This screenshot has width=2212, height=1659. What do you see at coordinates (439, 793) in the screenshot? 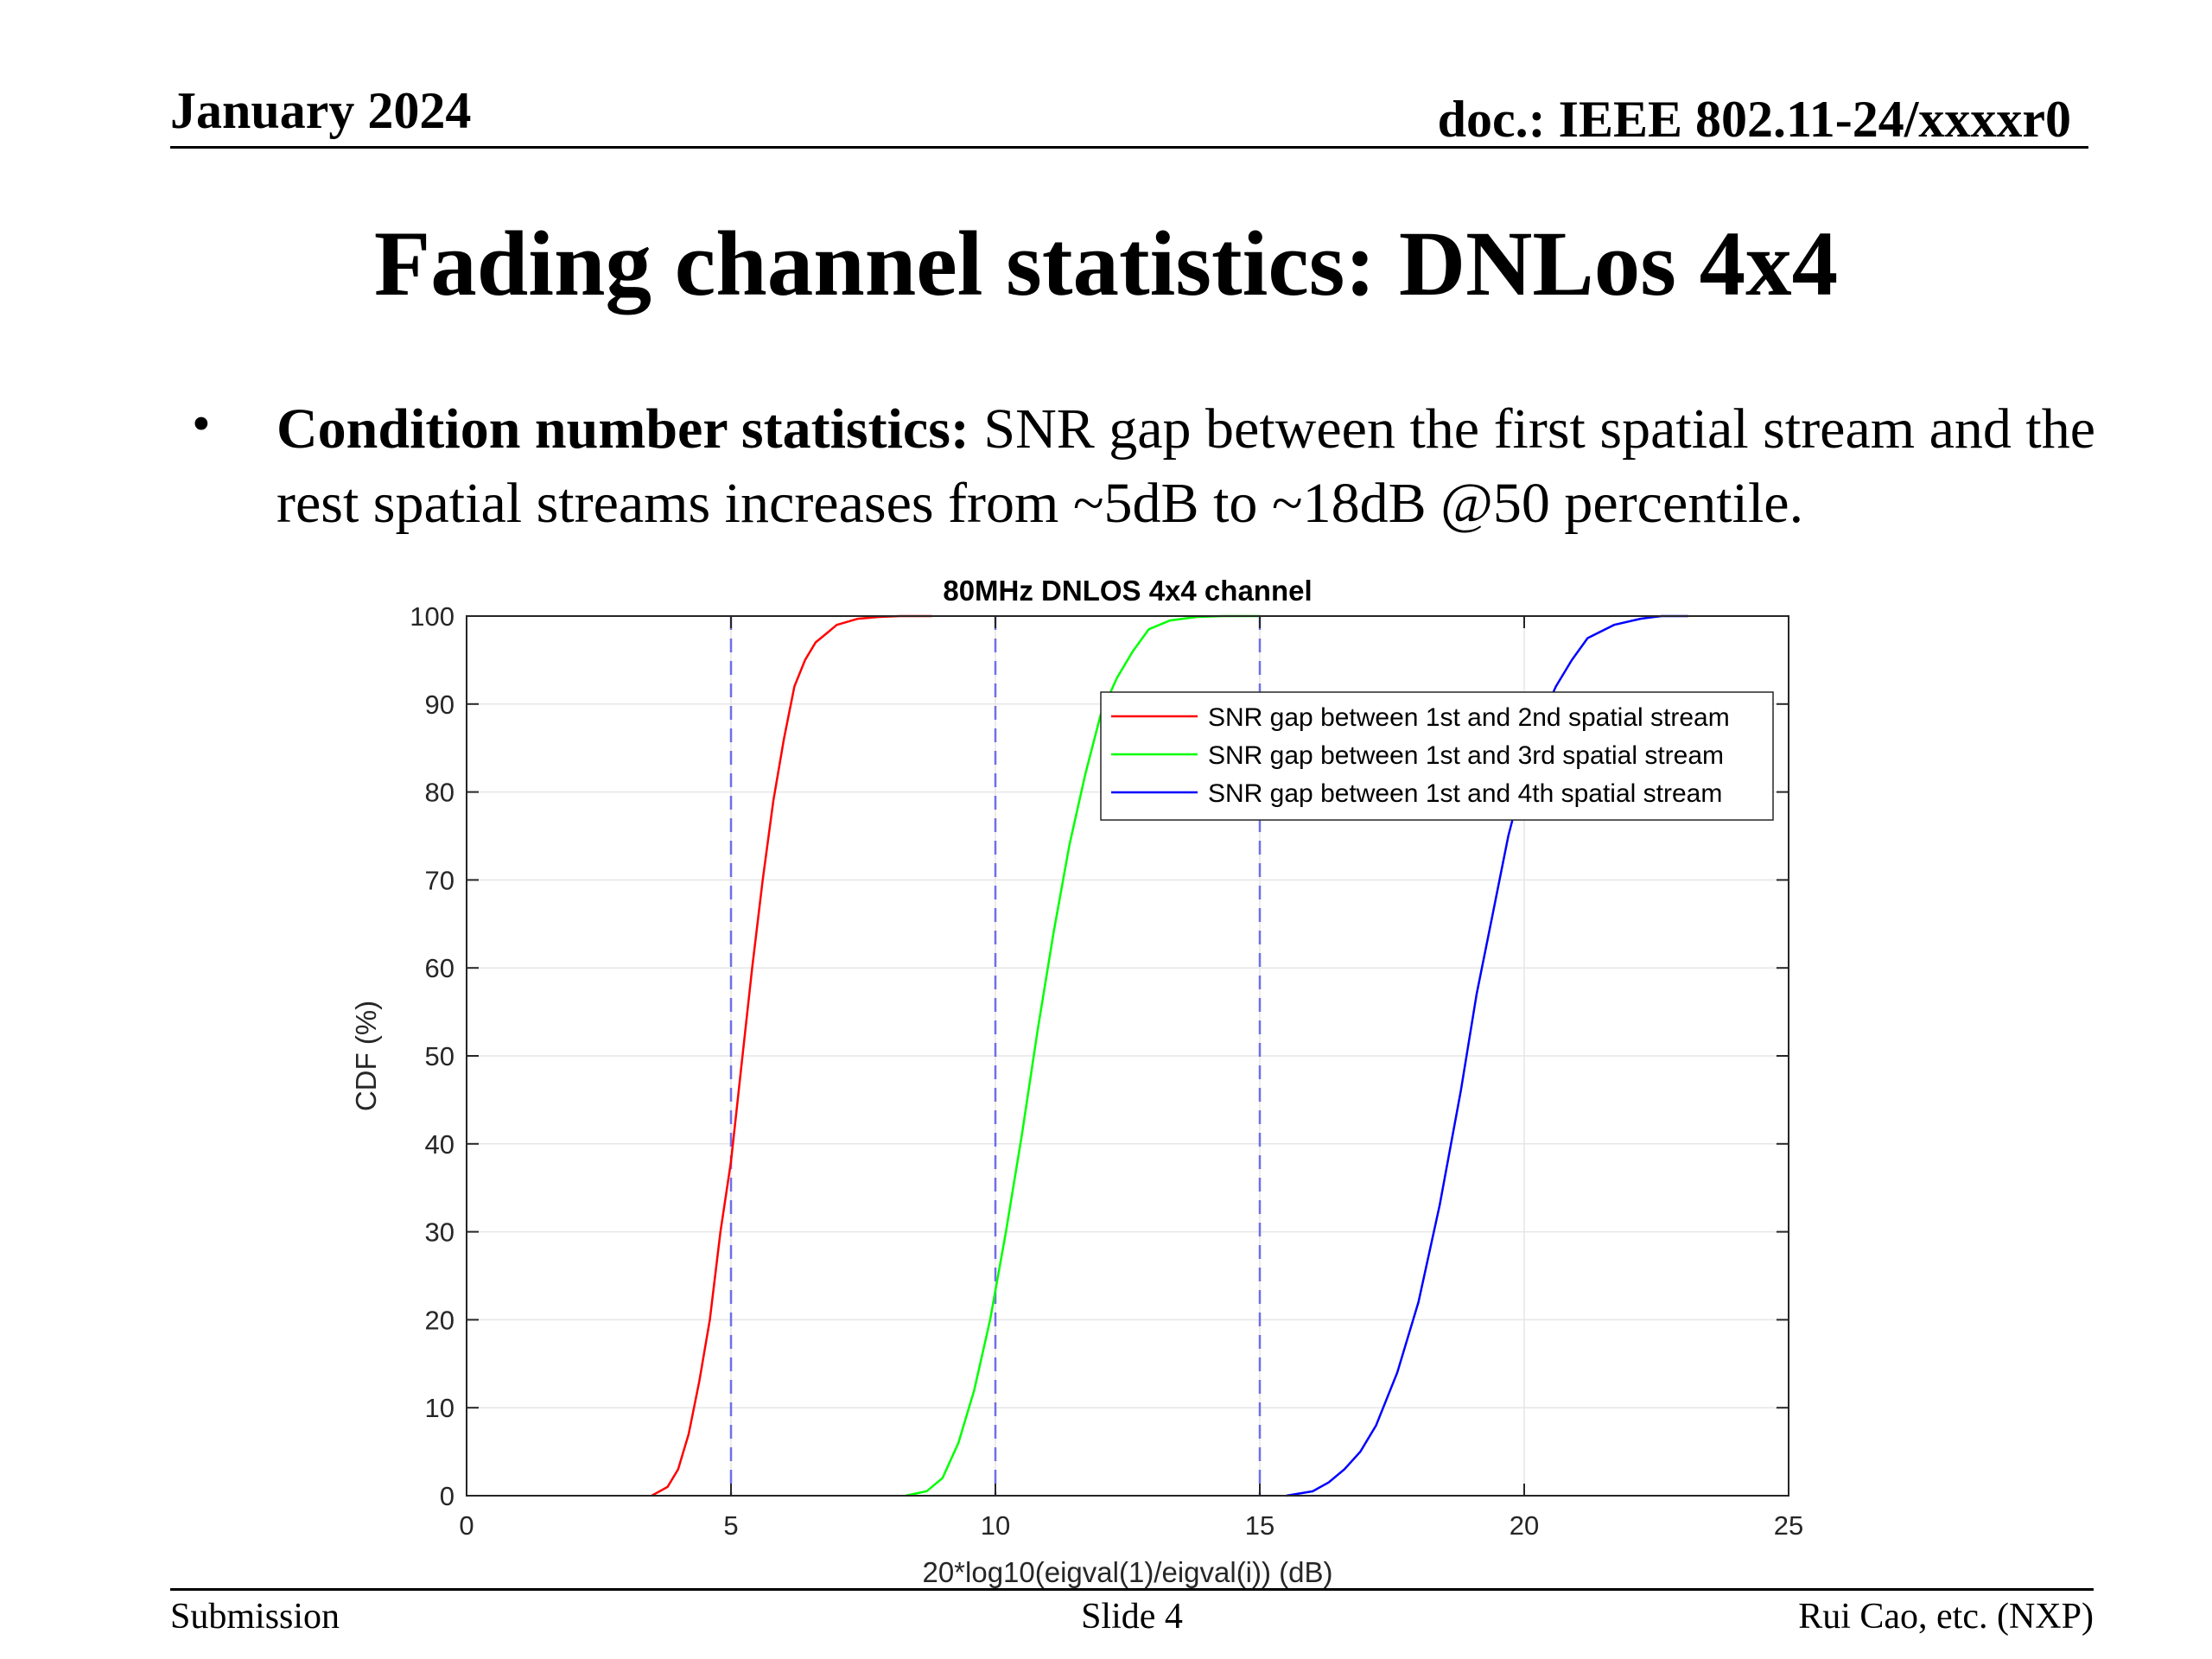
I see `y-tick-label: 80` at bounding box center [439, 793].